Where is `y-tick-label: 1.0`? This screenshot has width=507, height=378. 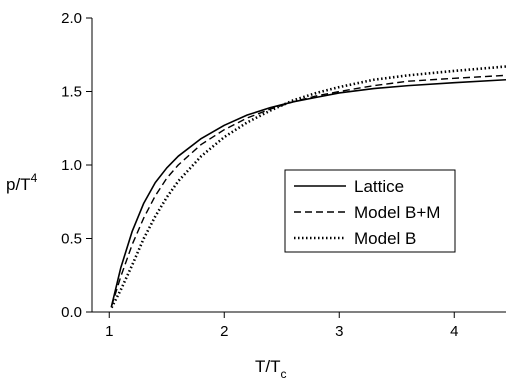
y-tick-label: 1.0 is located at coordinates (71, 165).